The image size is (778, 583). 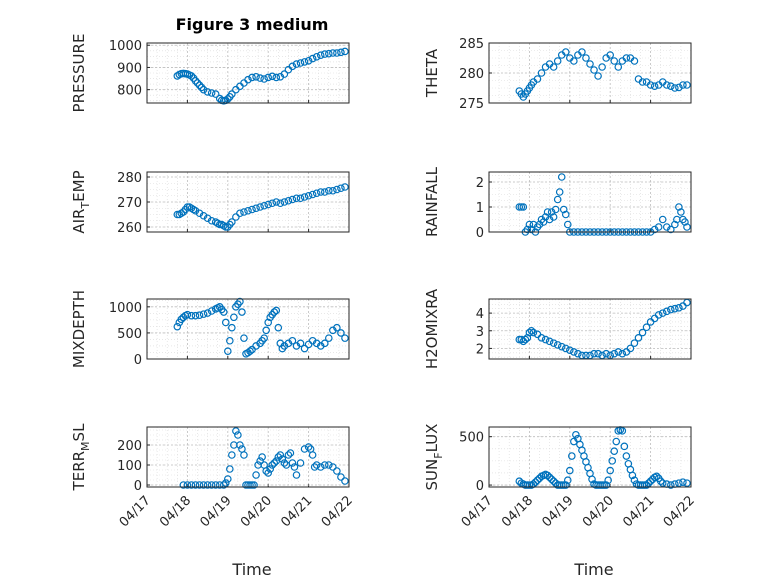 I want to click on y-tick-label: 260, so click(x=129, y=228).